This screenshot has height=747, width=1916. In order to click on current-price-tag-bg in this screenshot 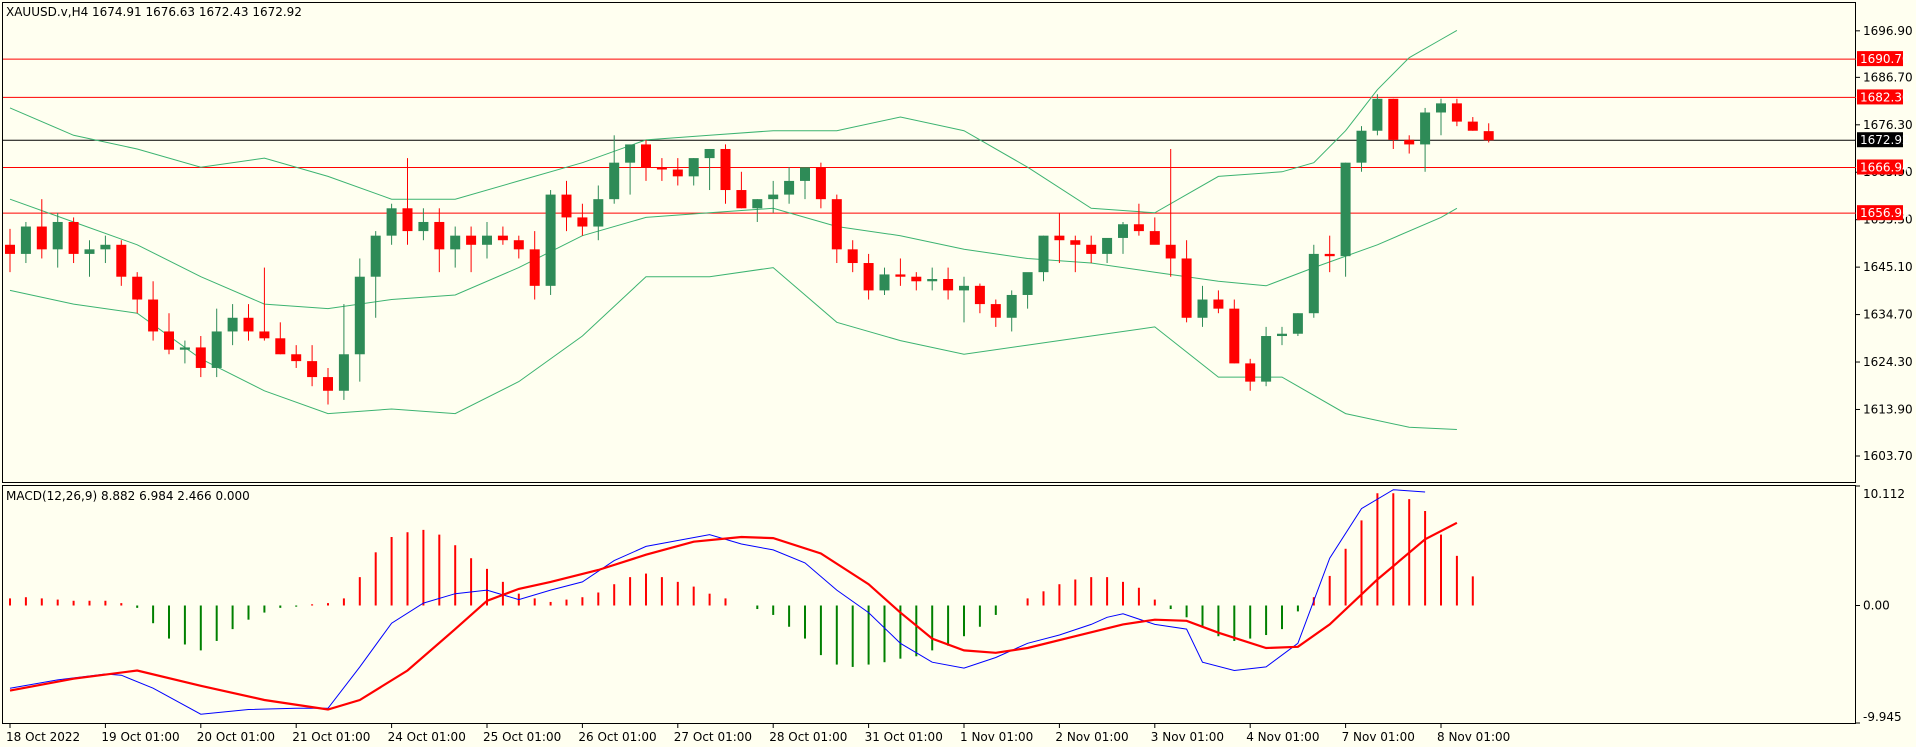, I will do `click(1880, 140)`.